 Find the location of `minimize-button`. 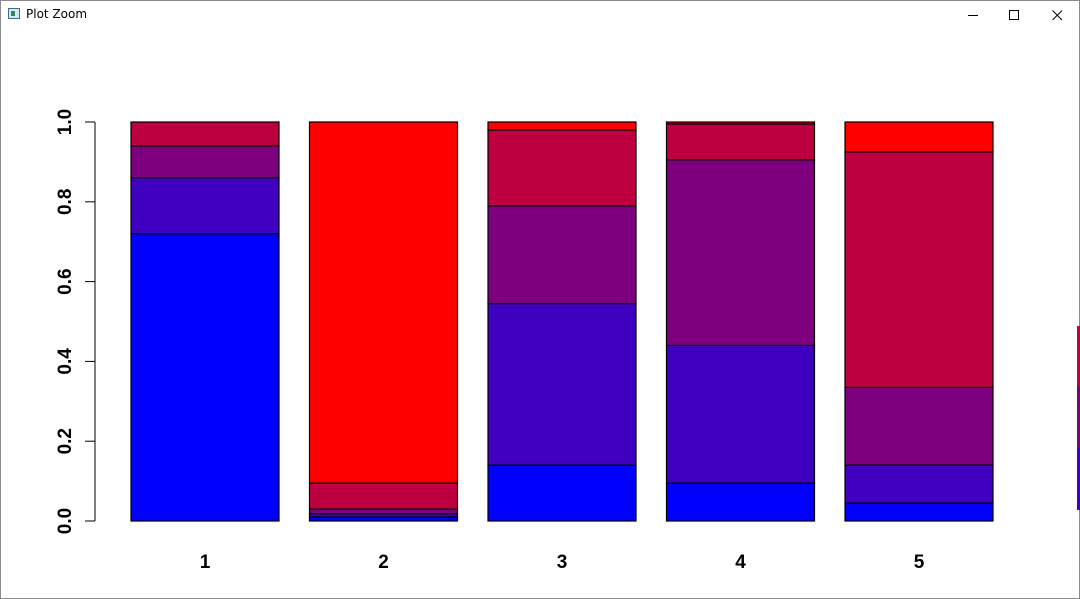

minimize-button is located at coordinates (973, 15).